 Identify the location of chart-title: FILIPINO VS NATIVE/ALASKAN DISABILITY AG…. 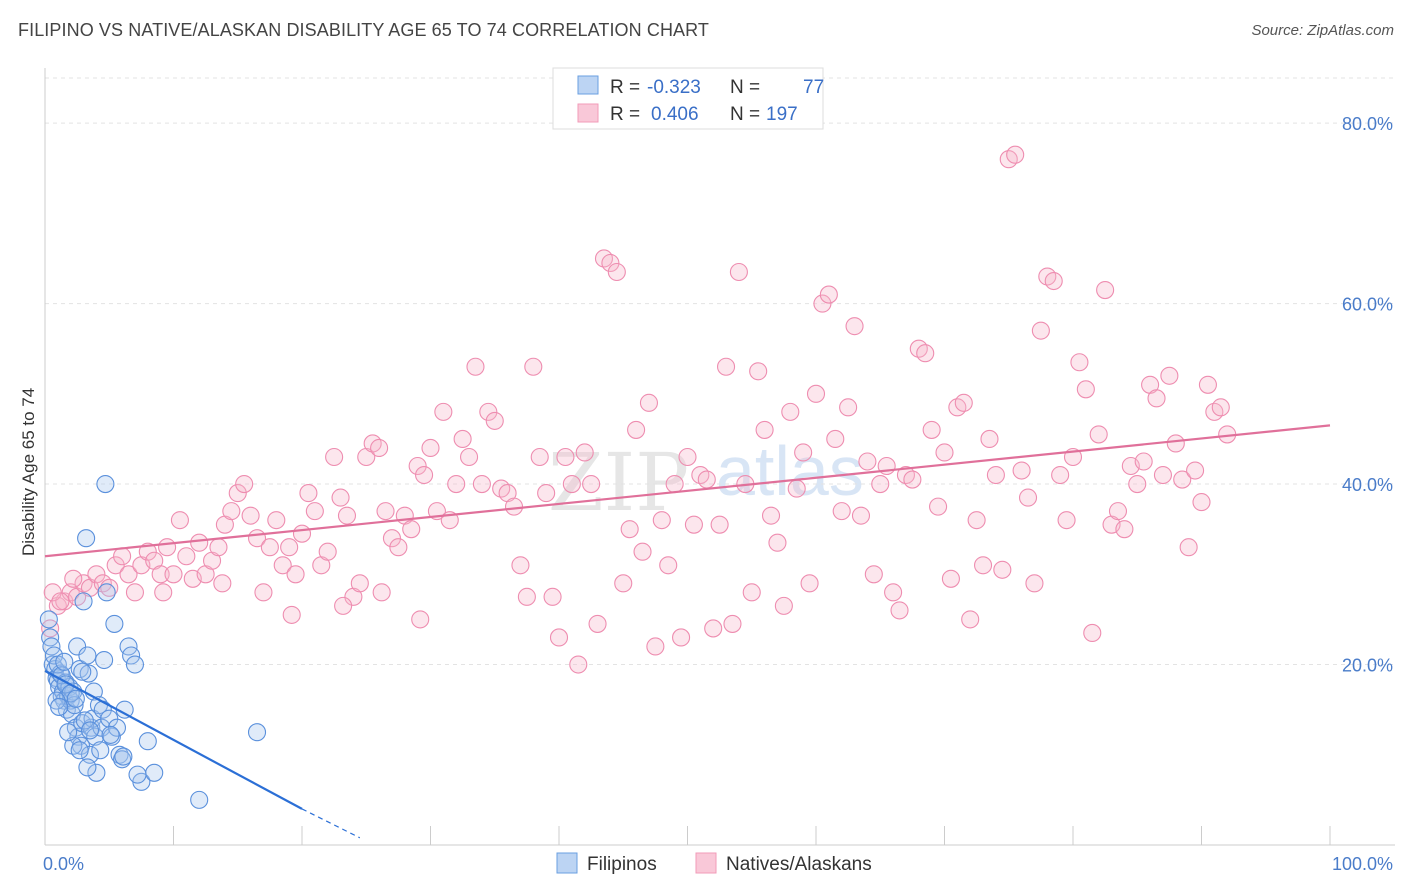
(364, 30).